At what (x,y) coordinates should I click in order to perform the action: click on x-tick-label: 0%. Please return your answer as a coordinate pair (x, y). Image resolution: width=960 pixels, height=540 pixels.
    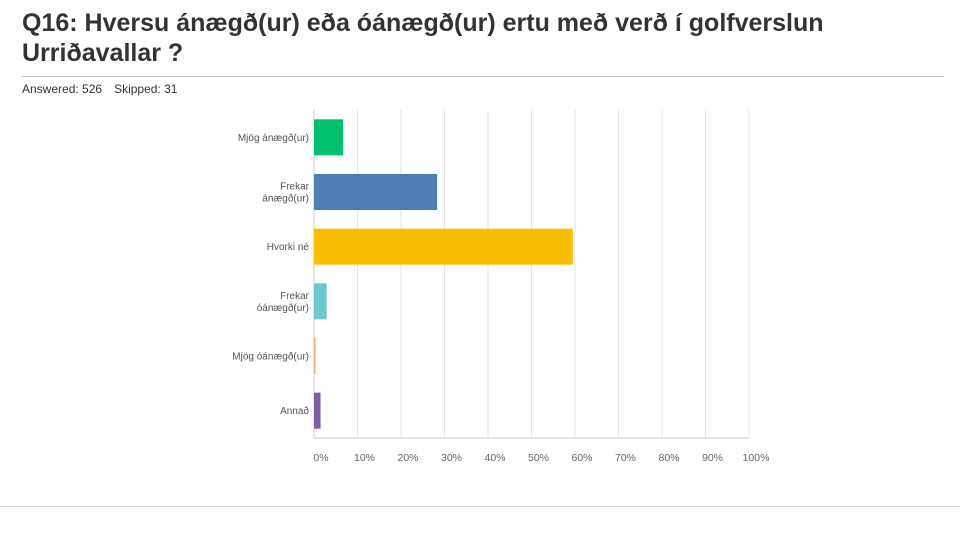
    Looking at the image, I should click on (320, 458).